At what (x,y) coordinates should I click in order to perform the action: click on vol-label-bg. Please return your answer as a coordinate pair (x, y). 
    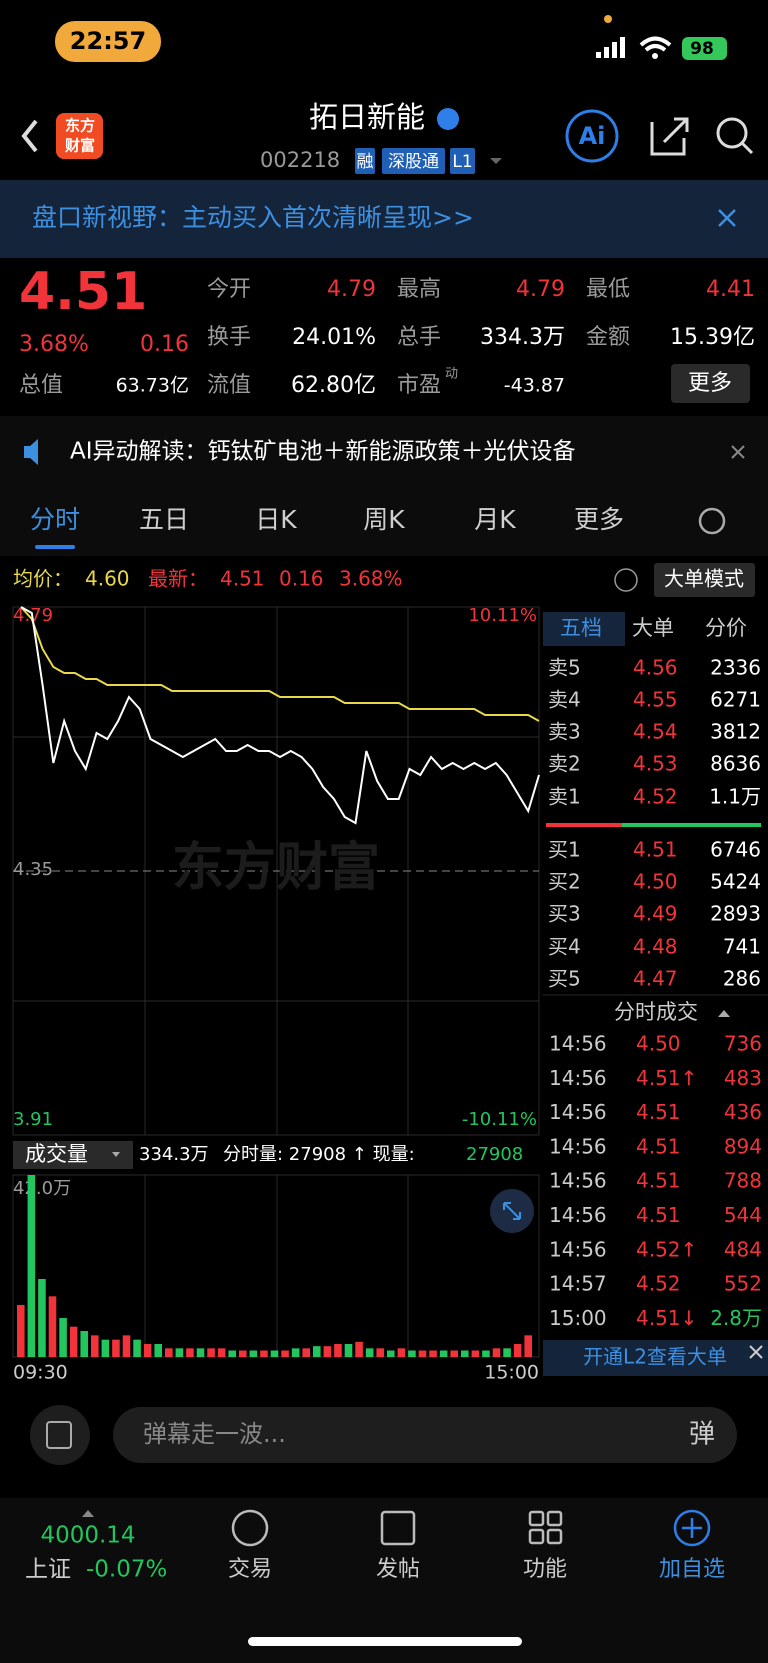
    Looking at the image, I should click on (73, 1155).